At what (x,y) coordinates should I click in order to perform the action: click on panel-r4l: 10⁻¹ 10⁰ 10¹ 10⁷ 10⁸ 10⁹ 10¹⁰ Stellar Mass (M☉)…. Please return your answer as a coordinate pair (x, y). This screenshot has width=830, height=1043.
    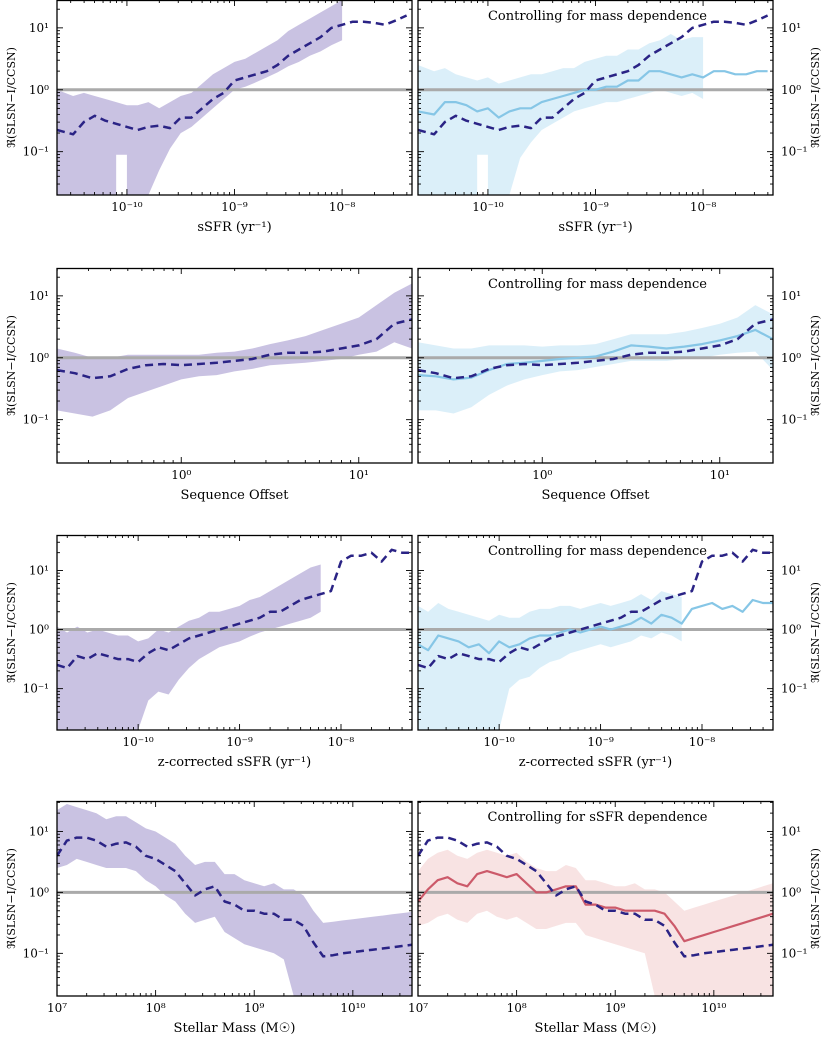
    Looking at the image, I should click on (209, 918).